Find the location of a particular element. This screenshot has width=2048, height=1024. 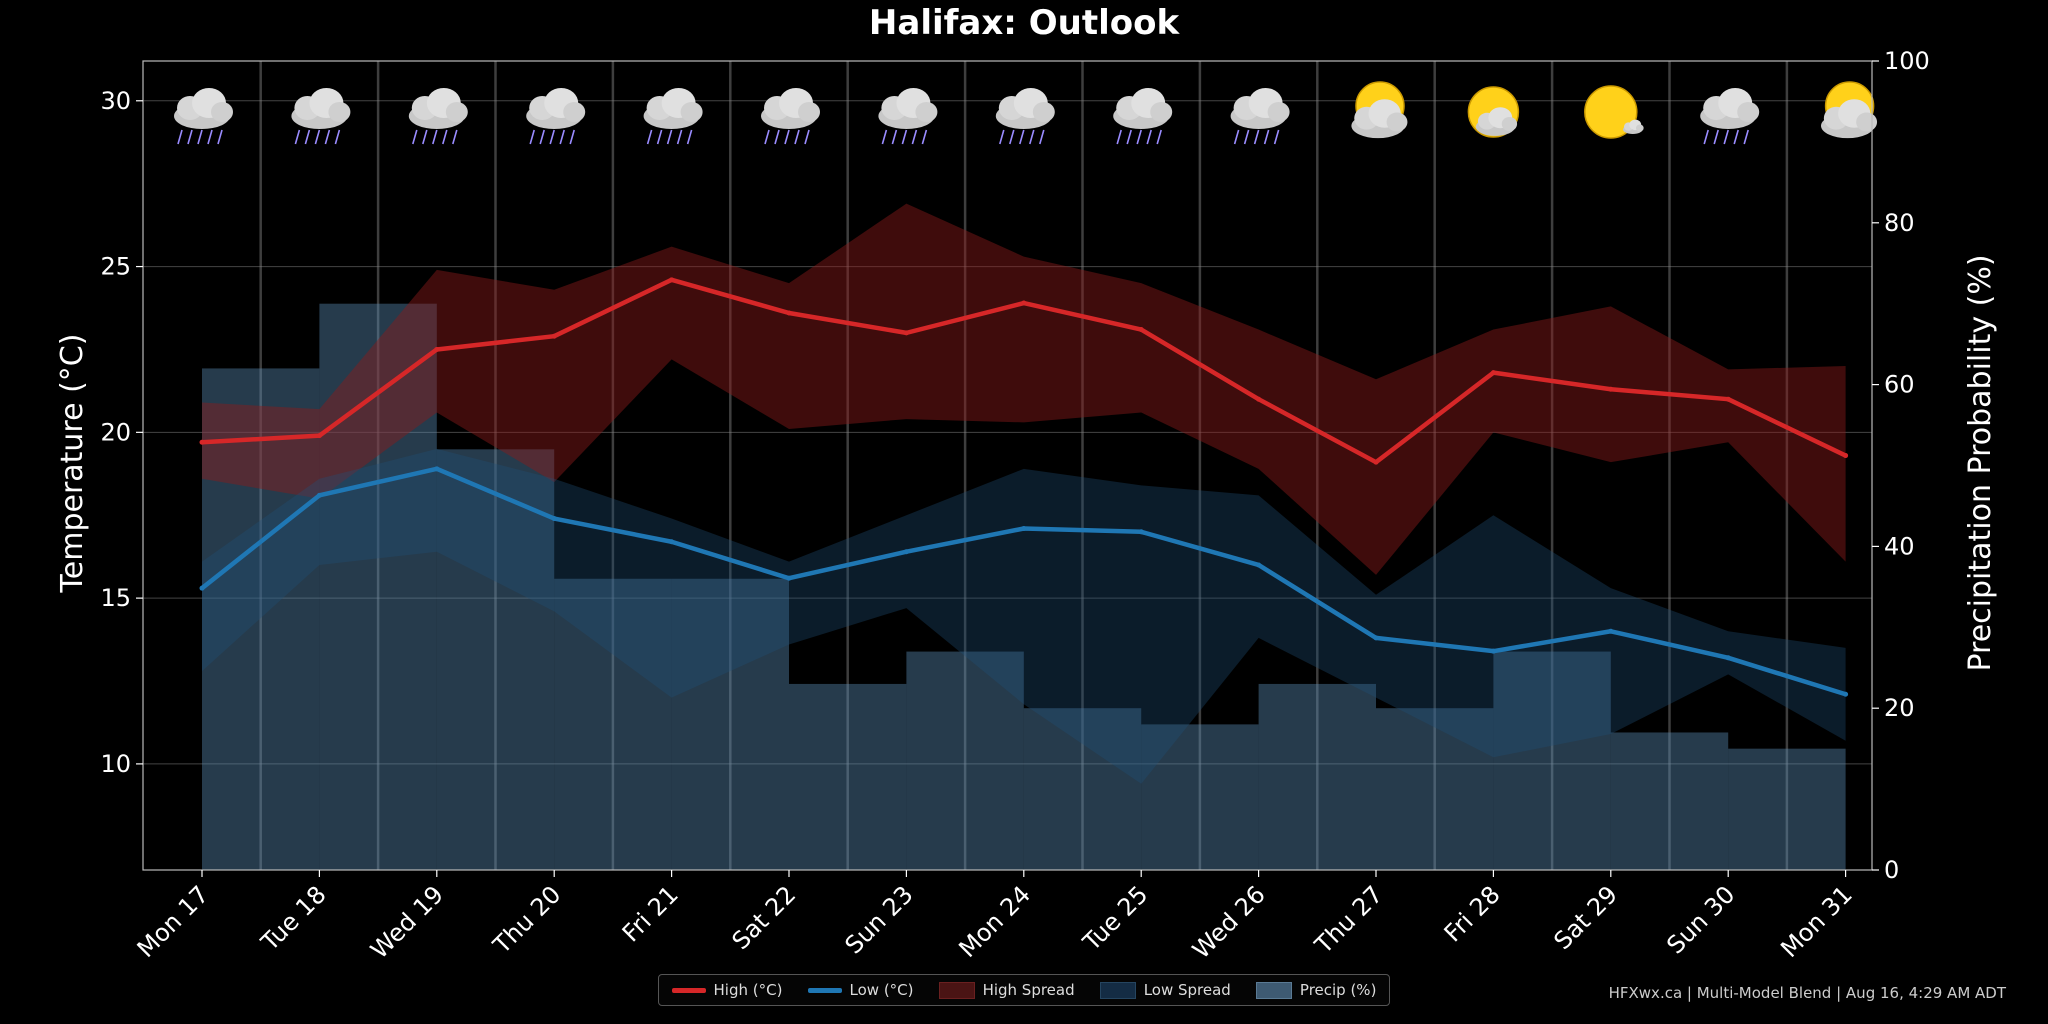

y-axis-label: Temperature (°C) is located at coordinates (72, 464).